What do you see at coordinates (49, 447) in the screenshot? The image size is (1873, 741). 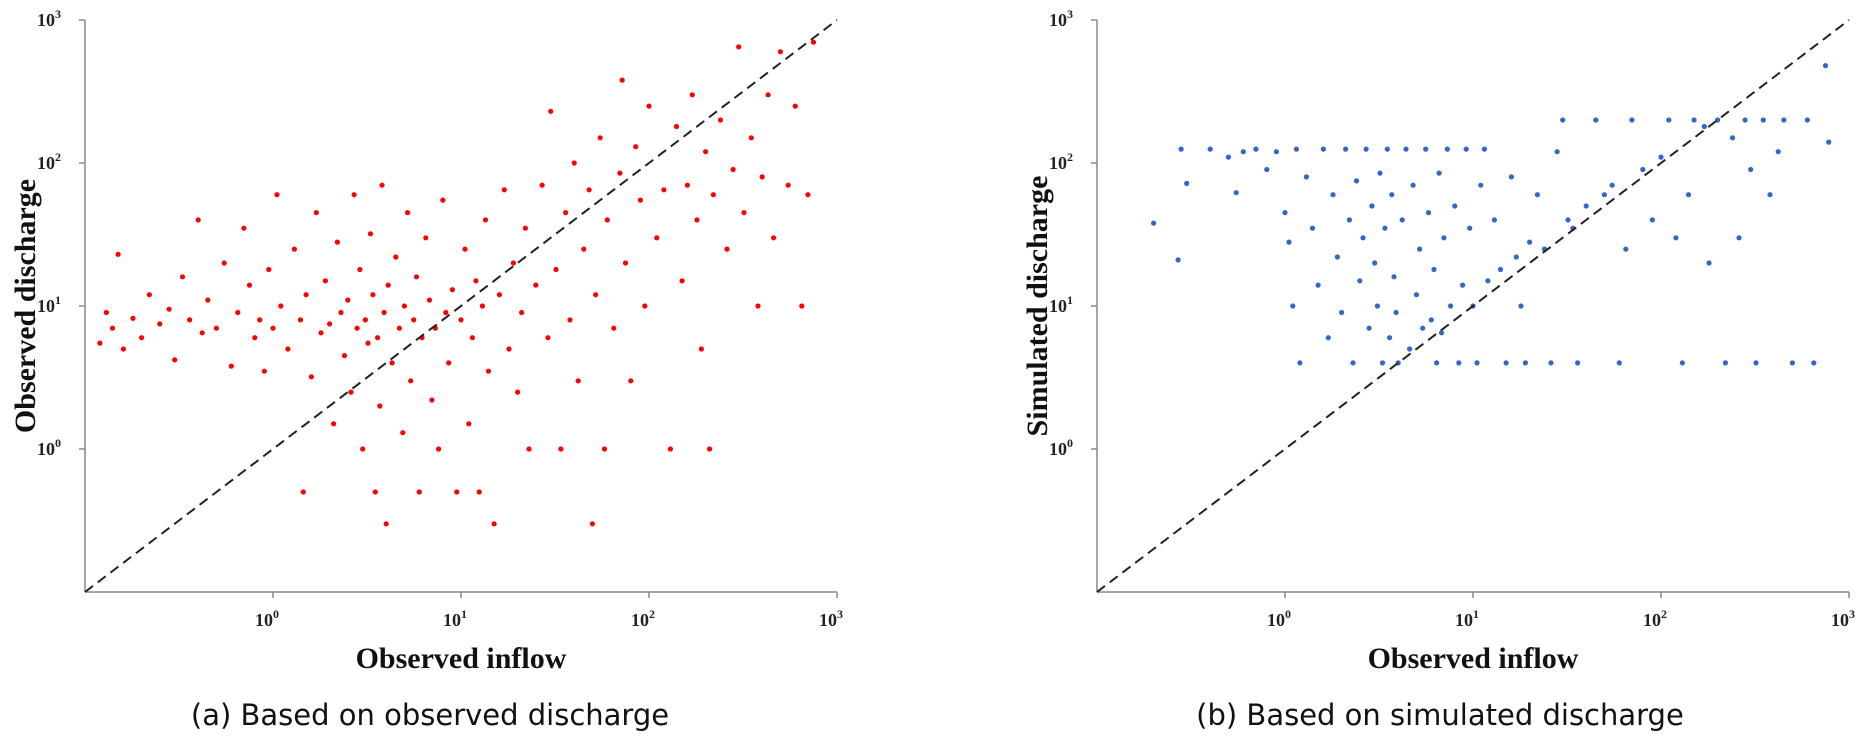 I see `y-tick-label: 10⁰` at bounding box center [49, 447].